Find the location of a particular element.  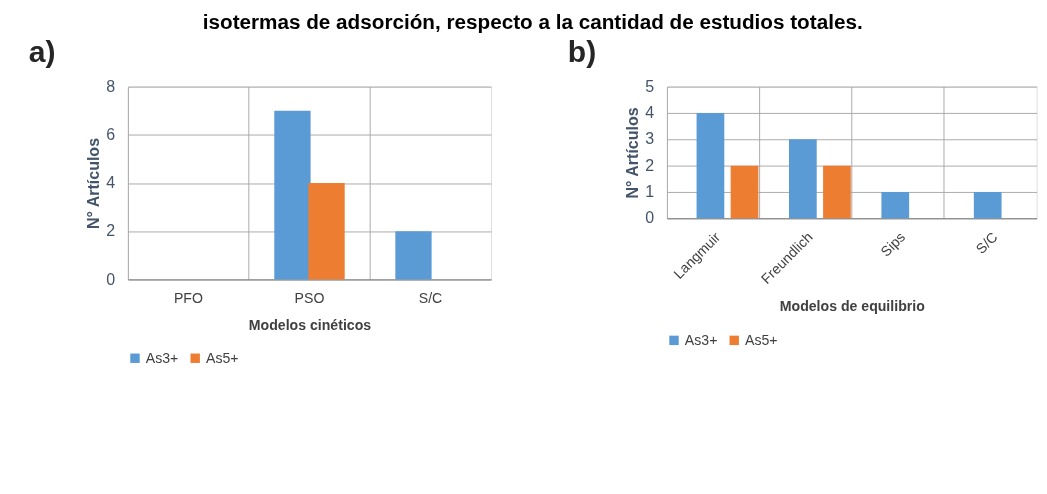

y-tick-label: 1 is located at coordinates (650, 192).